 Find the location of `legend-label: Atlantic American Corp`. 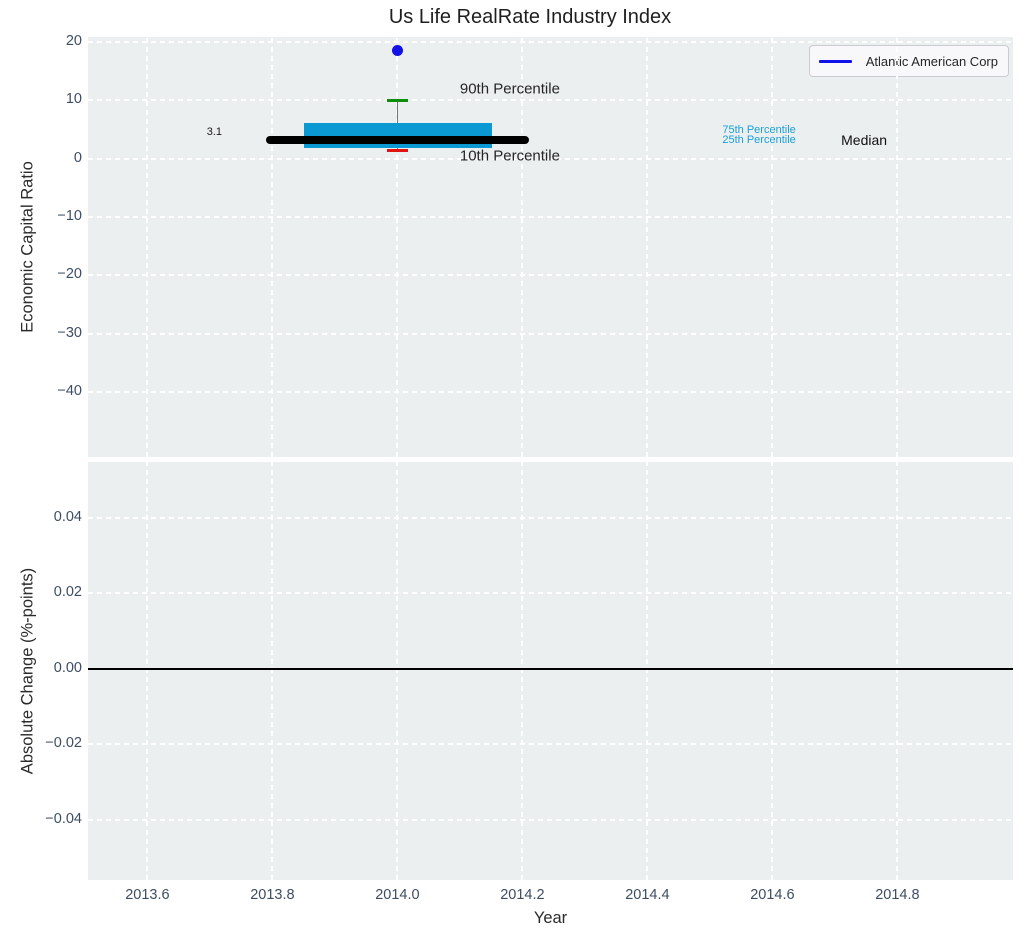

legend-label: Atlantic American Corp is located at coordinates (931, 61).